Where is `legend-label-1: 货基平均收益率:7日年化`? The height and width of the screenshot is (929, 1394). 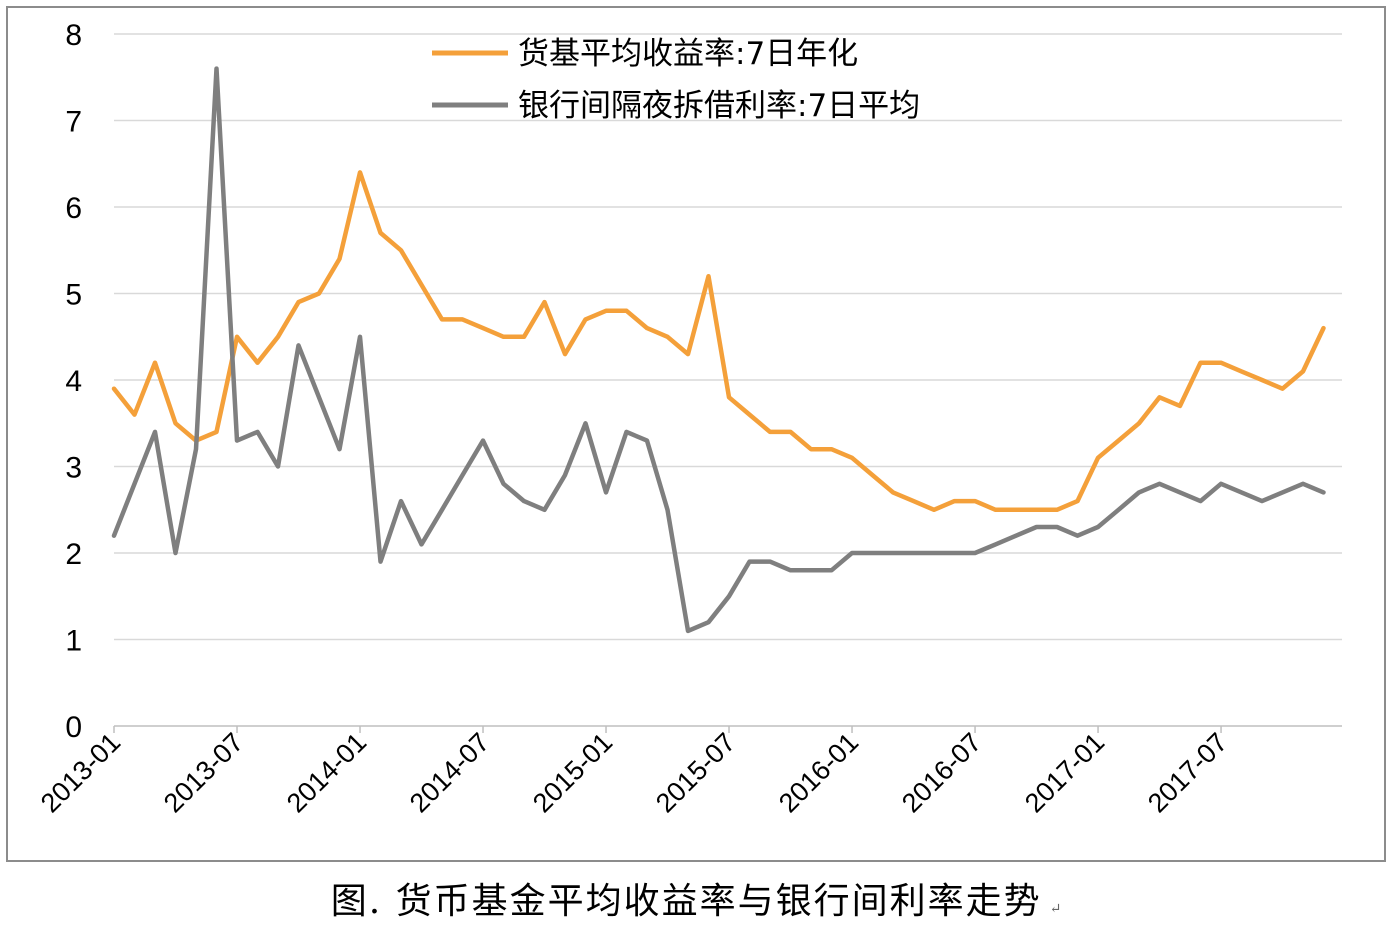 legend-label-1: 货基平均收益率:7日年化 is located at coordinates (688, 54).